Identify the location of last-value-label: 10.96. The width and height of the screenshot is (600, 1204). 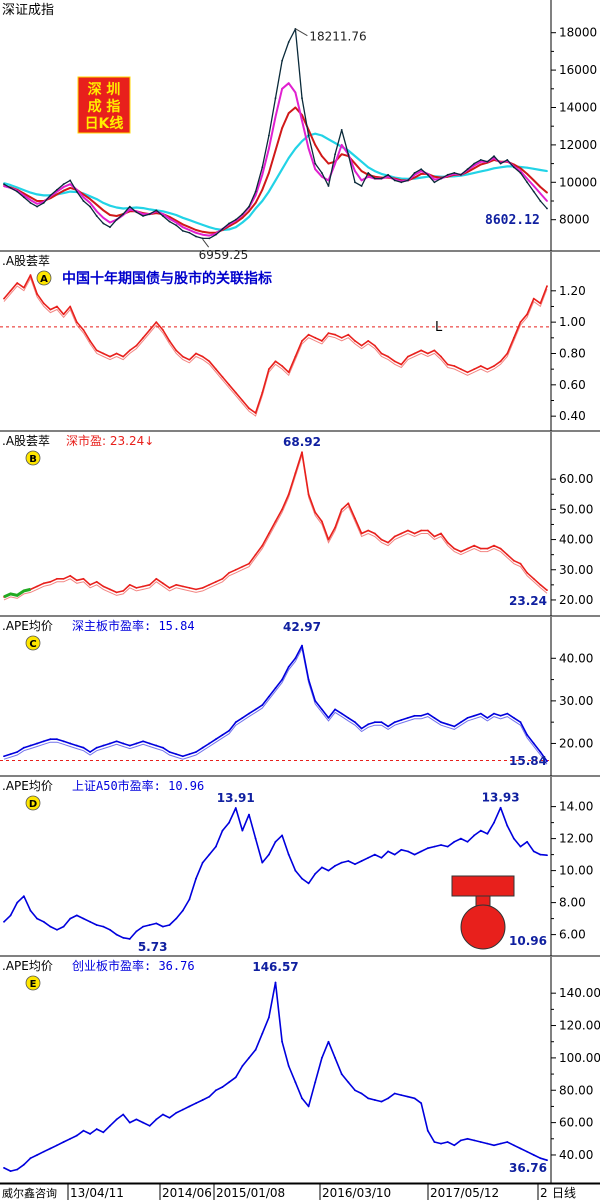
(528, 941).